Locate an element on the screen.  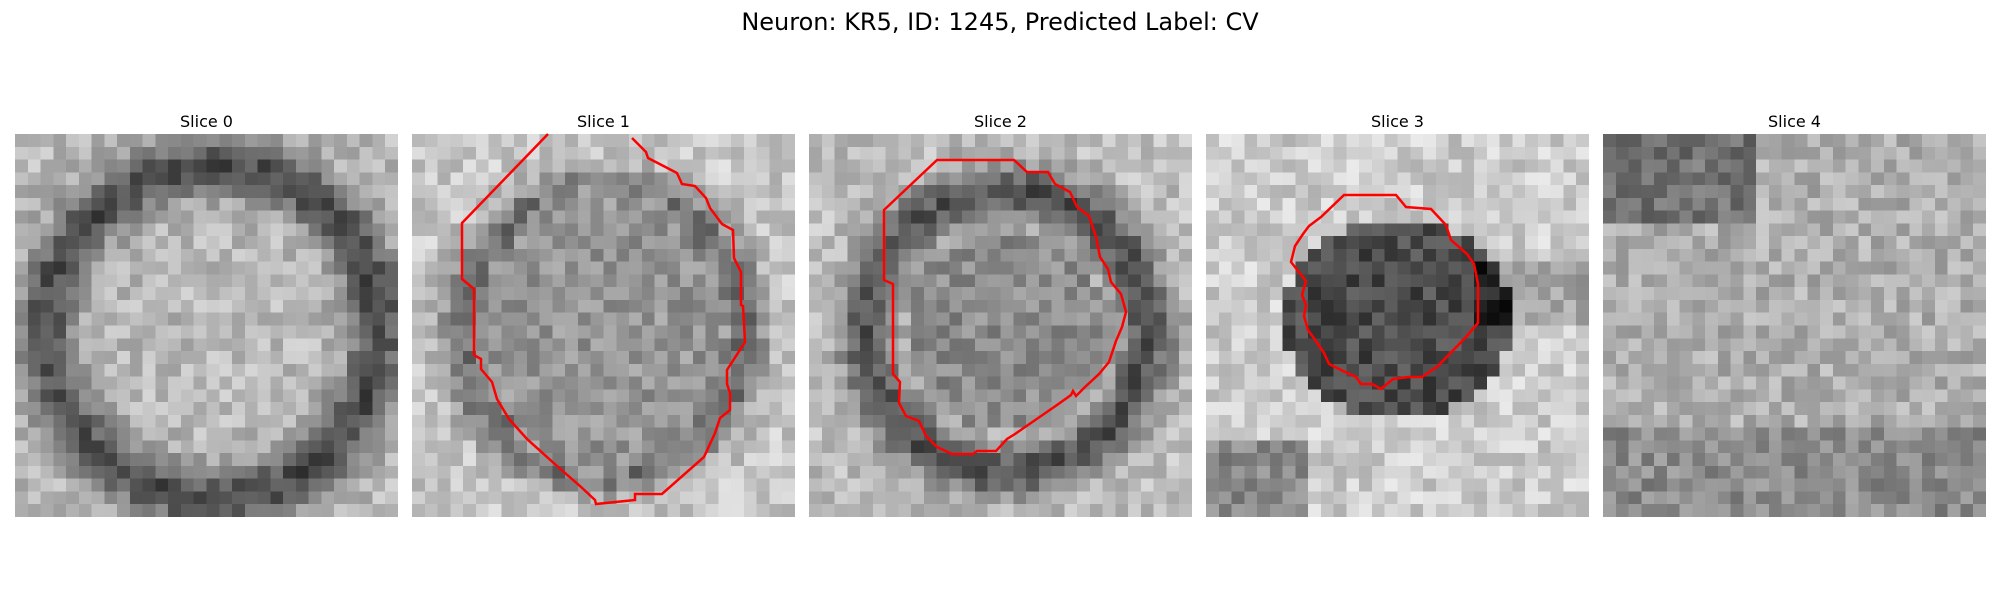
slice-title: Slice 3 is located at coordinates (1397, 122).